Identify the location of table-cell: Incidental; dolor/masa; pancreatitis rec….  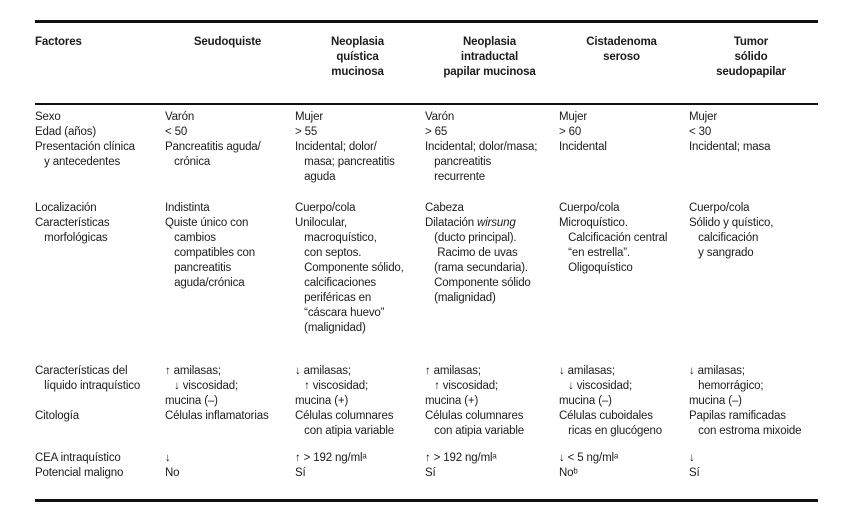
(481, 162).